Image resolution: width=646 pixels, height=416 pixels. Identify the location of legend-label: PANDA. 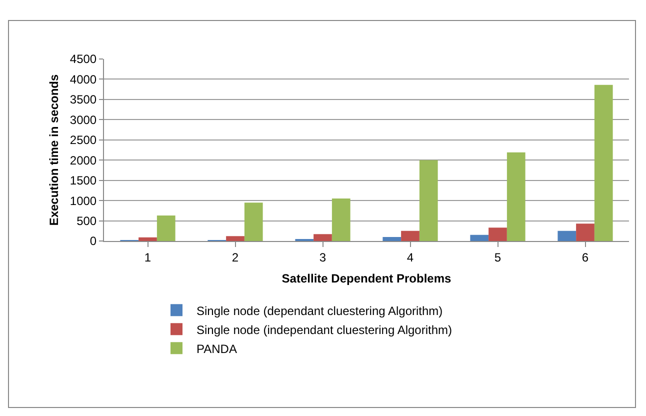
(216, 349).